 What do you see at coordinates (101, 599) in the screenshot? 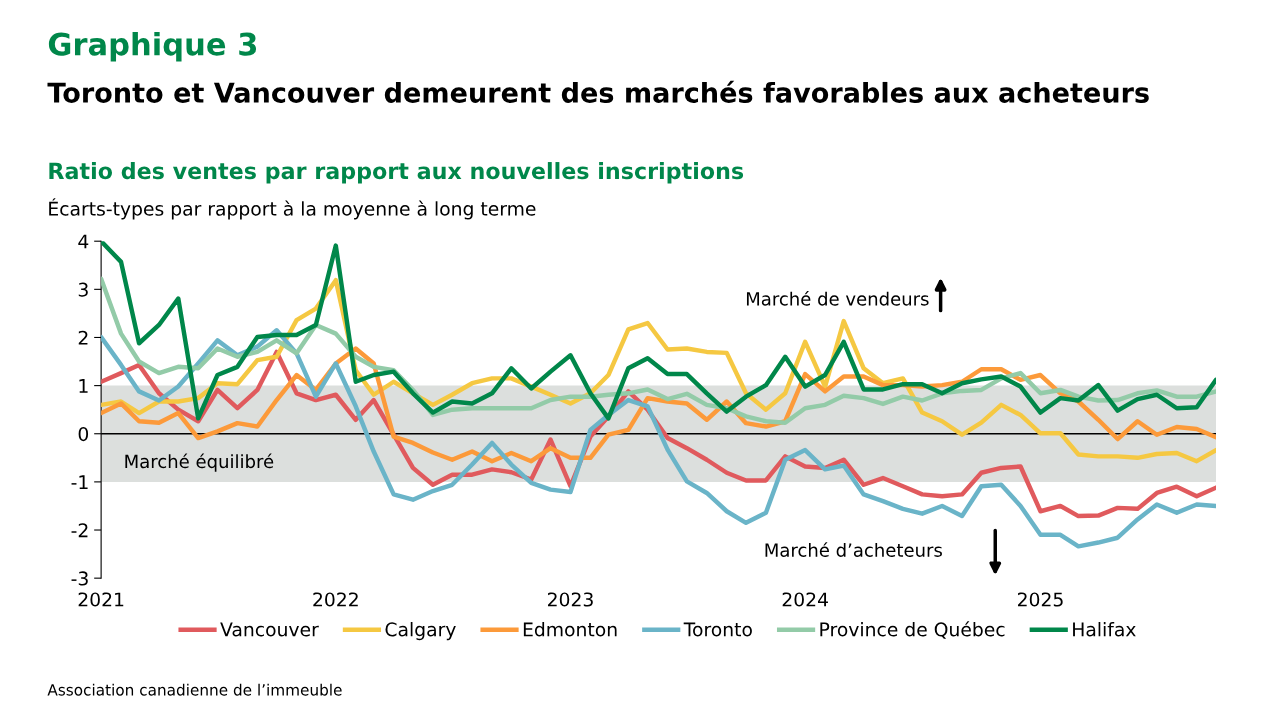
I see `x-tick-label: 2021` at bounding box center [101, 599].